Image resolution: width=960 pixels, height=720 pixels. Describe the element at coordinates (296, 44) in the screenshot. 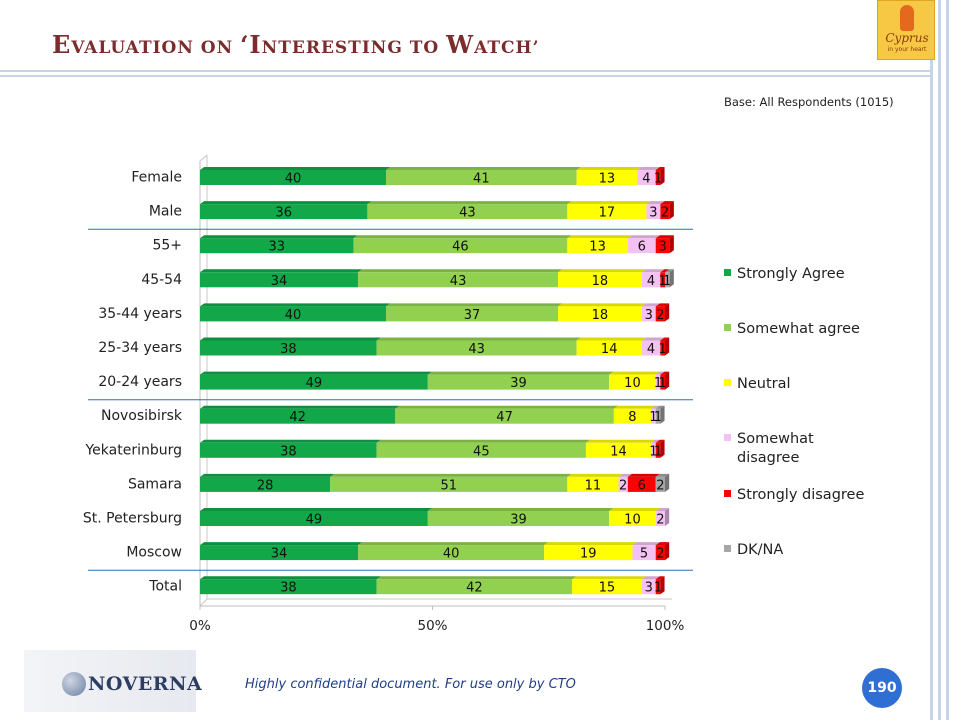

I see `slide-title: EVALUATION ON ‘INTERESTING TO WATCH’` at that location.